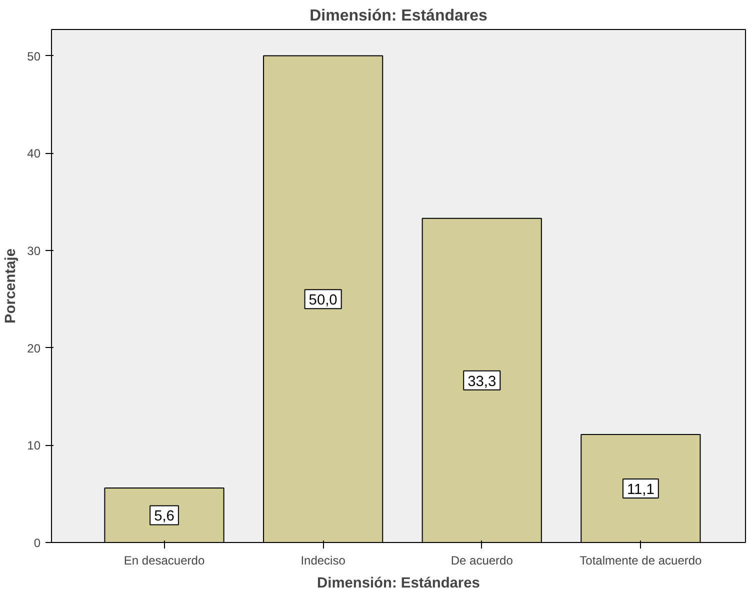  I want to click on x-tick-label: En desacuerdo, so click(164, 561).